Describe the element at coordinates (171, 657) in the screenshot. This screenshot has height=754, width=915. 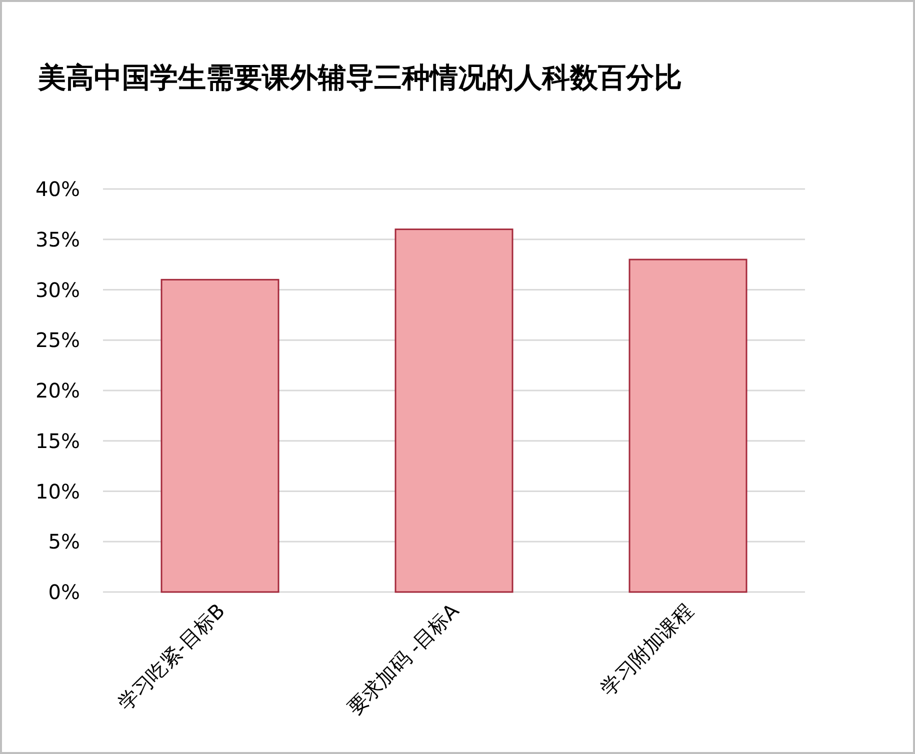
I see `x-tick-label: 学习吃紧-目标B` at that location.